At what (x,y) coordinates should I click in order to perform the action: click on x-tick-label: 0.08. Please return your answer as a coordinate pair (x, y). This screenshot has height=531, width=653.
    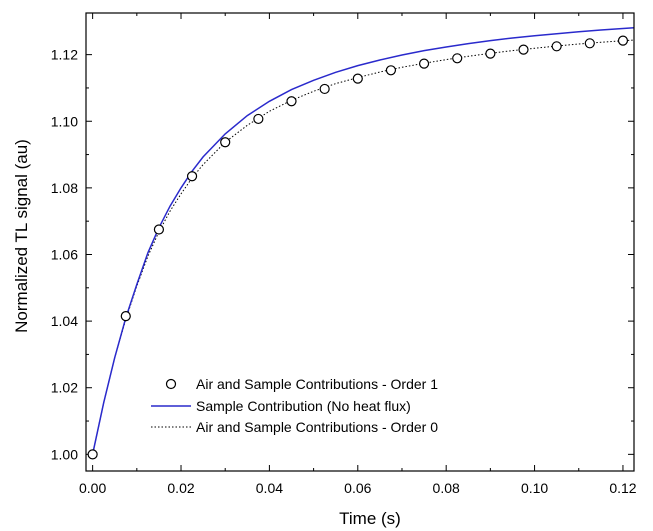
    Looking at the image, I should click on (446, 488).